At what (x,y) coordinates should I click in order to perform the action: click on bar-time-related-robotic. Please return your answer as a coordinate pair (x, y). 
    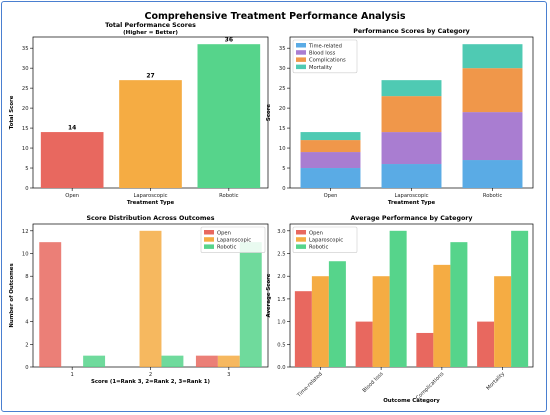
    Looking at the image, I should click on (337, 314).